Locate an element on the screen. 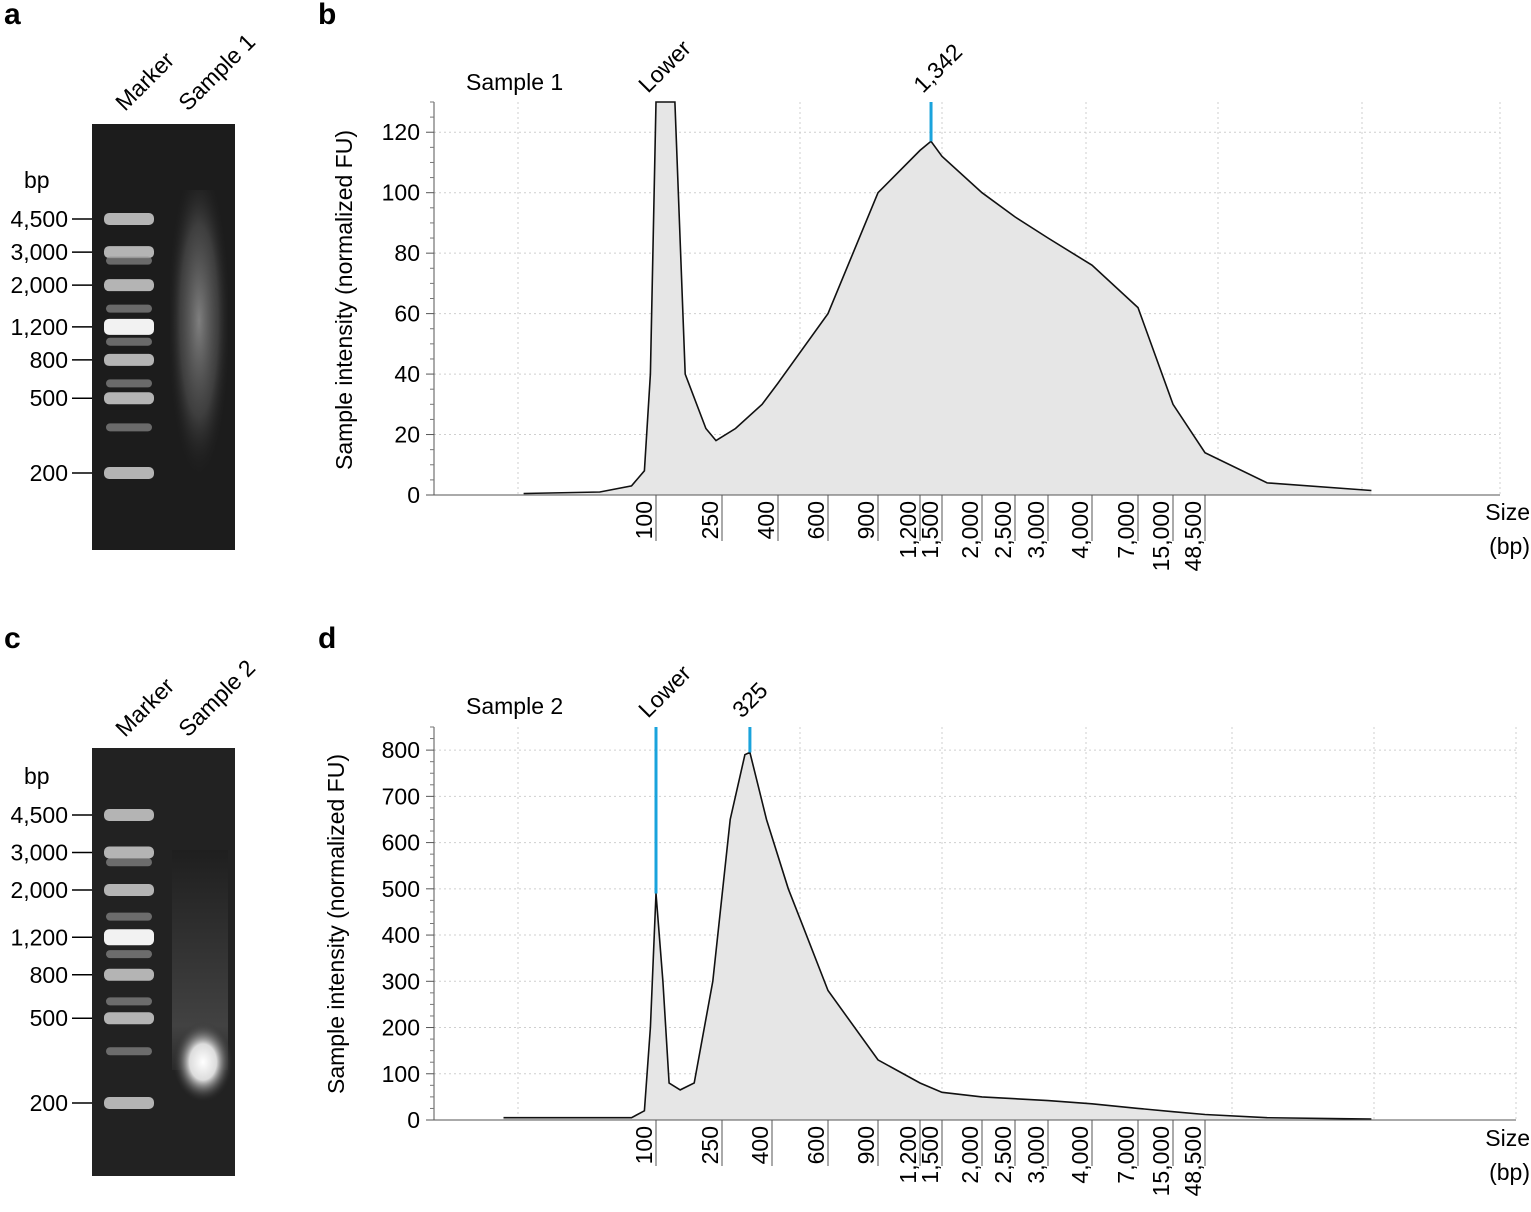 The height and width of the screenshot is (1212, 1531). gel-c-marker-label-3-000: 3,000 is located at coordinates (39, 853).